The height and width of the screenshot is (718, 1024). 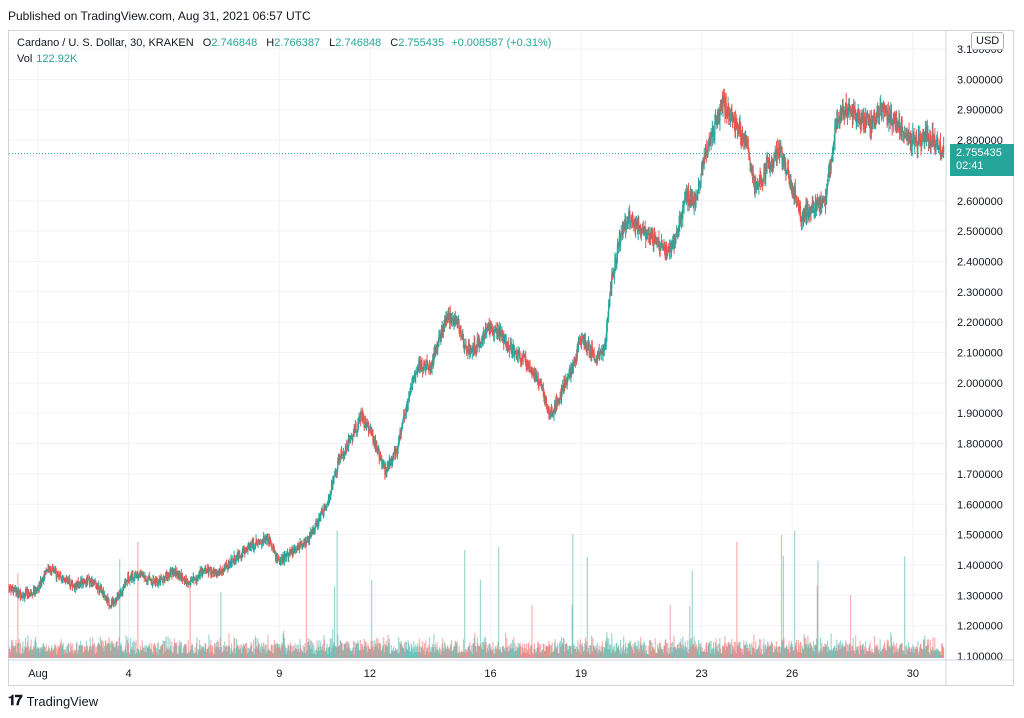 What do you see at coordinates (980, 657) in the screenshot?
I see `price-tick-label: 1.100000` at bounding box center [980, 657].